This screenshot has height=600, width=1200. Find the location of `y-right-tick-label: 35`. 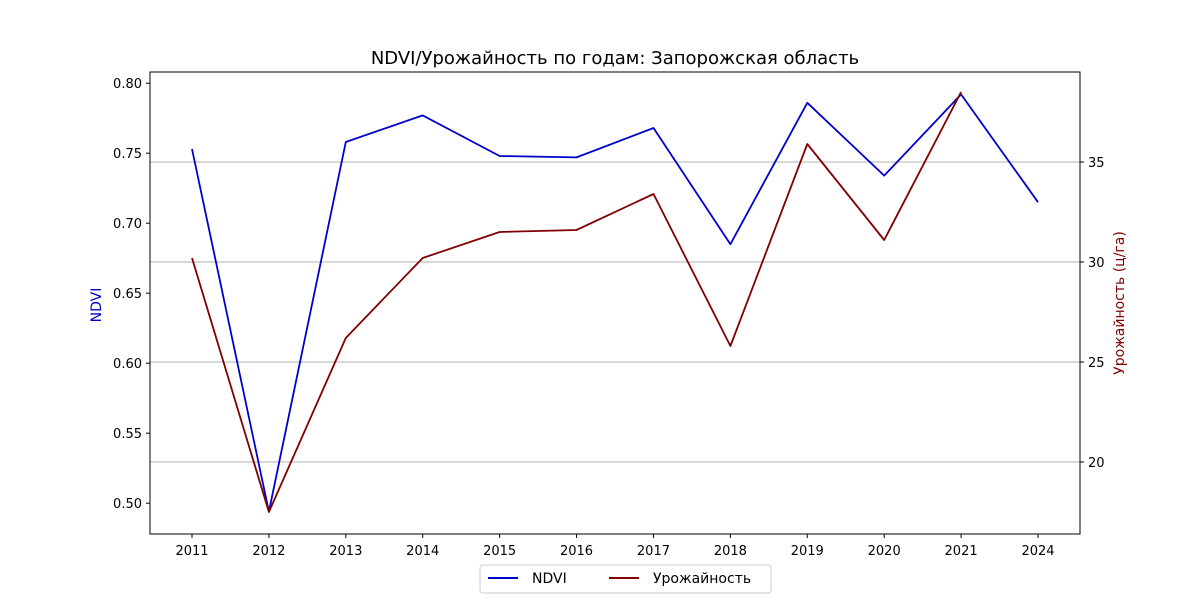

y-right-tick-label: 35 is located at coordinates (1096, 163).